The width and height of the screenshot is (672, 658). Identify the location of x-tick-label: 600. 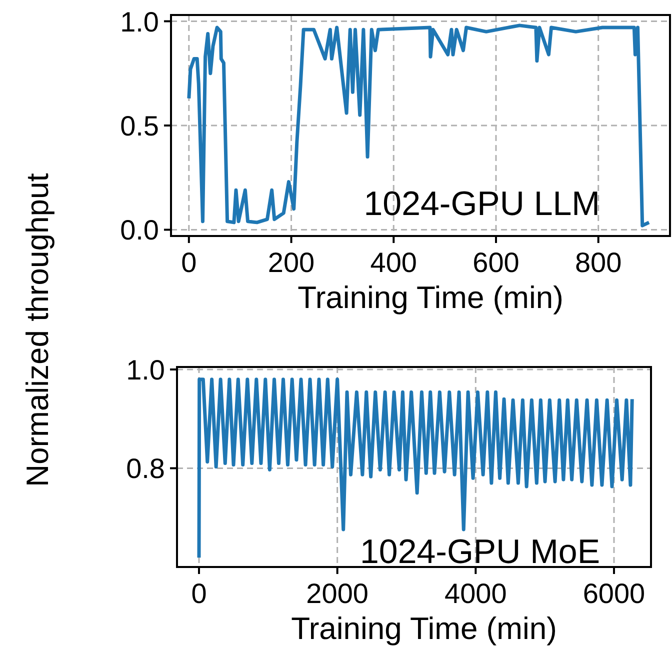
(496, 262).